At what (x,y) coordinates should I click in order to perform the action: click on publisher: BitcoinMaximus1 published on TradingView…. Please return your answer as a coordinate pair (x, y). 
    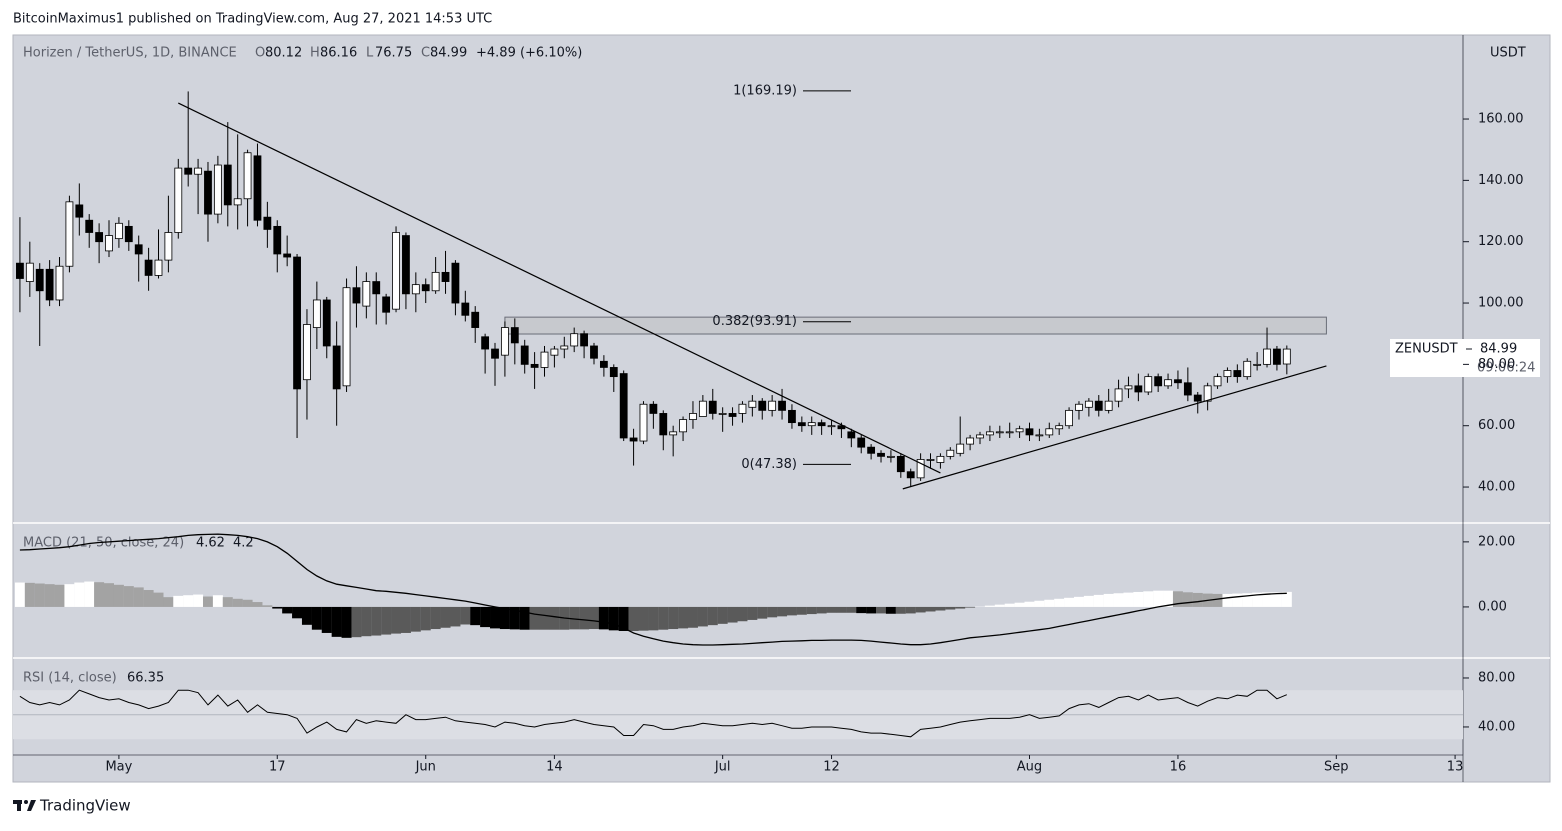
    Looking at the image, I should click on (252, 19).